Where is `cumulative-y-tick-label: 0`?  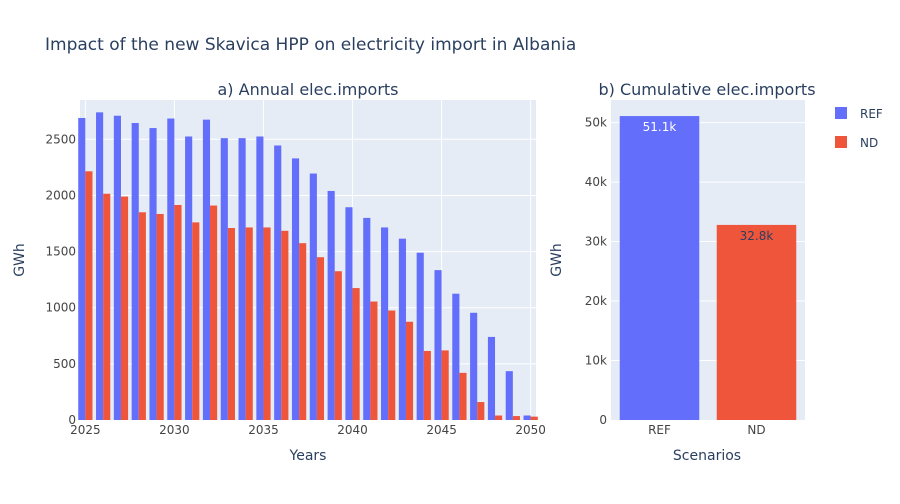 cumulative-y-tick-label: 0 is located at coordinates (603, 420).